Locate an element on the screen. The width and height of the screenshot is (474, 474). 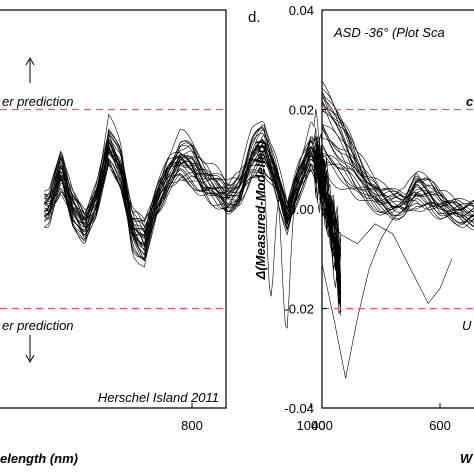
up-arrow-icon is located at coordinates (30, 69).